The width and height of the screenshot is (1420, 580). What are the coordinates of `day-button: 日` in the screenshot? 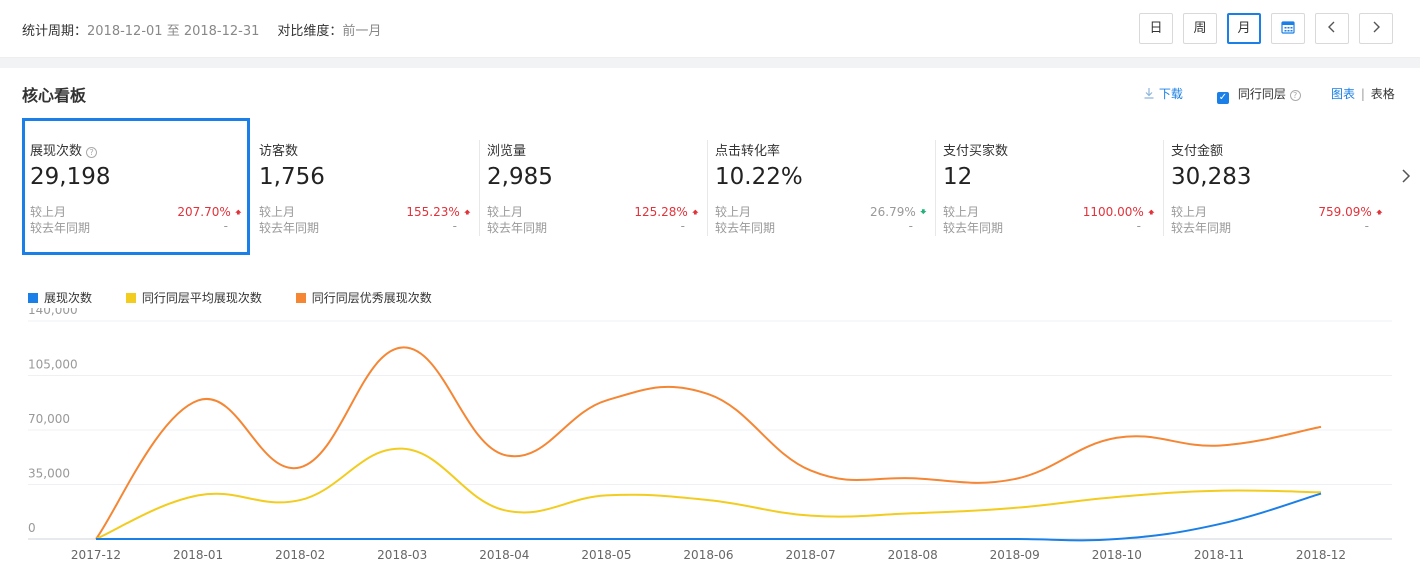 It's located at (1156, 28).